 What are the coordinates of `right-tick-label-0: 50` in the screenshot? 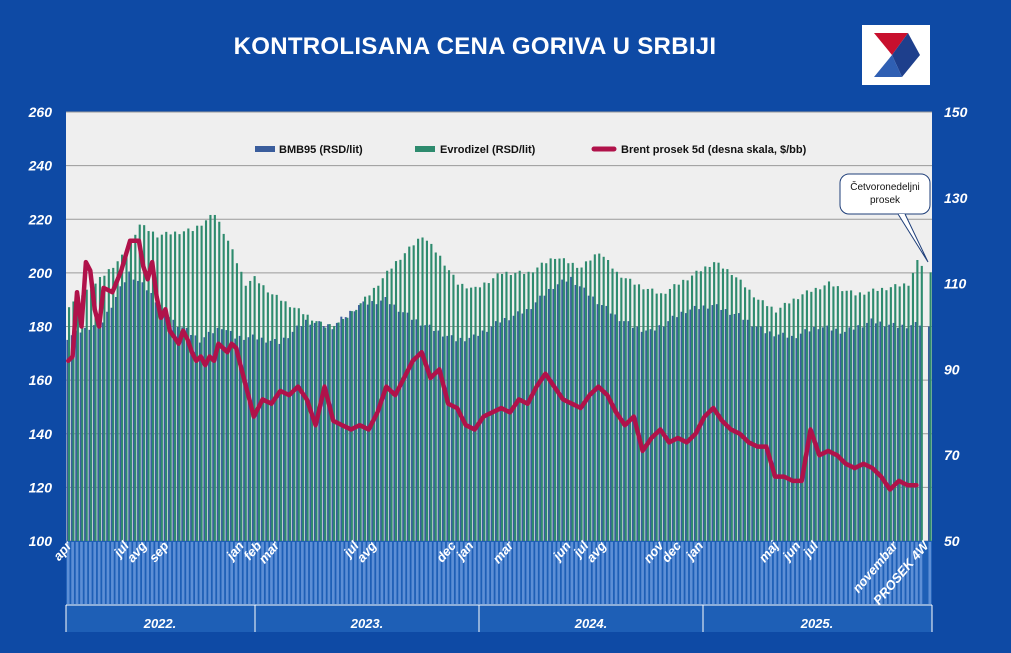 It's located at (952, 541).